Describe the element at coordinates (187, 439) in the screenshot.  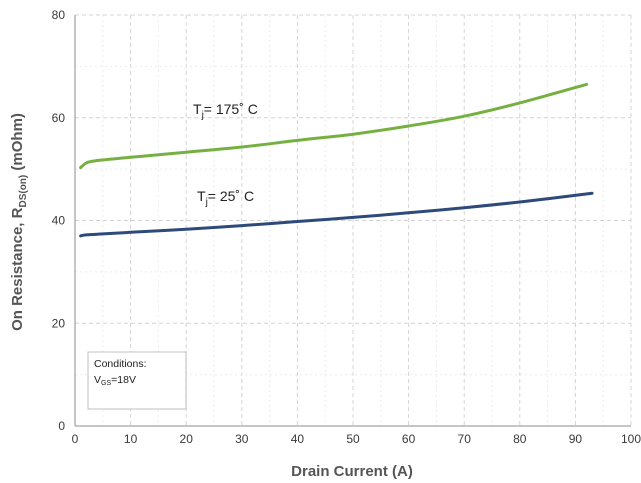
I see `x-tick-label: 20` at that location.